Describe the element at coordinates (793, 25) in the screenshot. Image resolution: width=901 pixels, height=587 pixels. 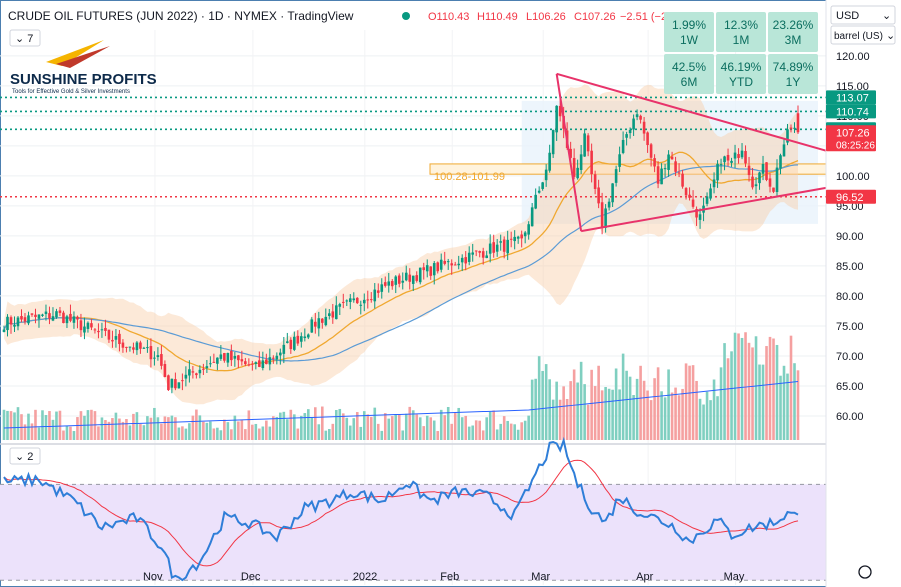
I see `performance-value: 23.26%` at that location.